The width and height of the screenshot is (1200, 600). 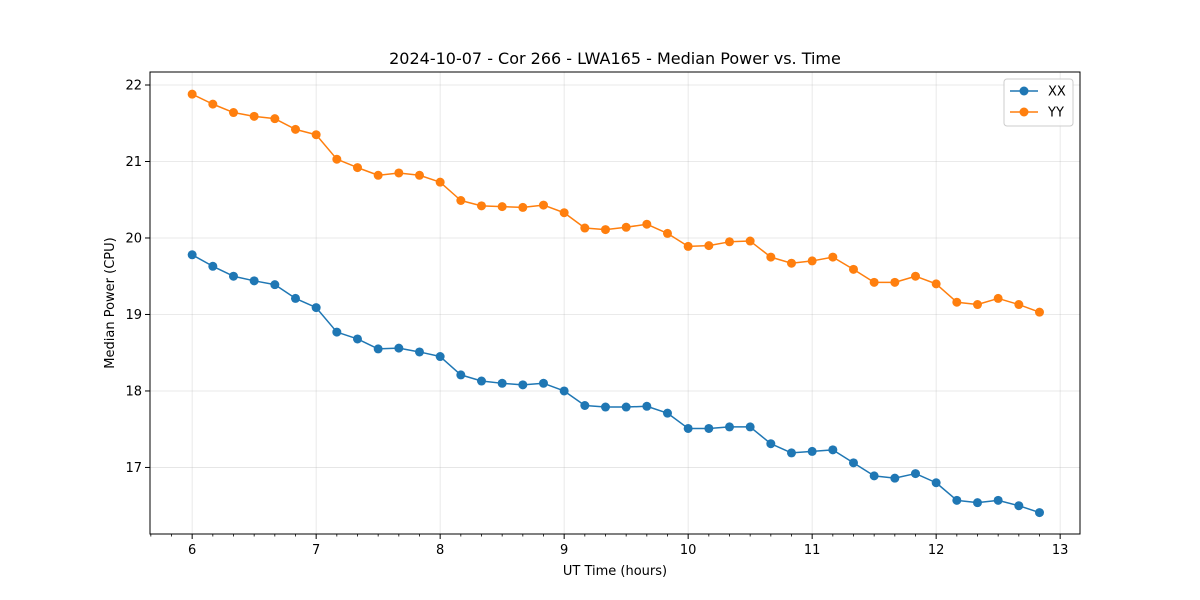 I want to click on x-tick-label: 13, so click(x=1060, y=550).